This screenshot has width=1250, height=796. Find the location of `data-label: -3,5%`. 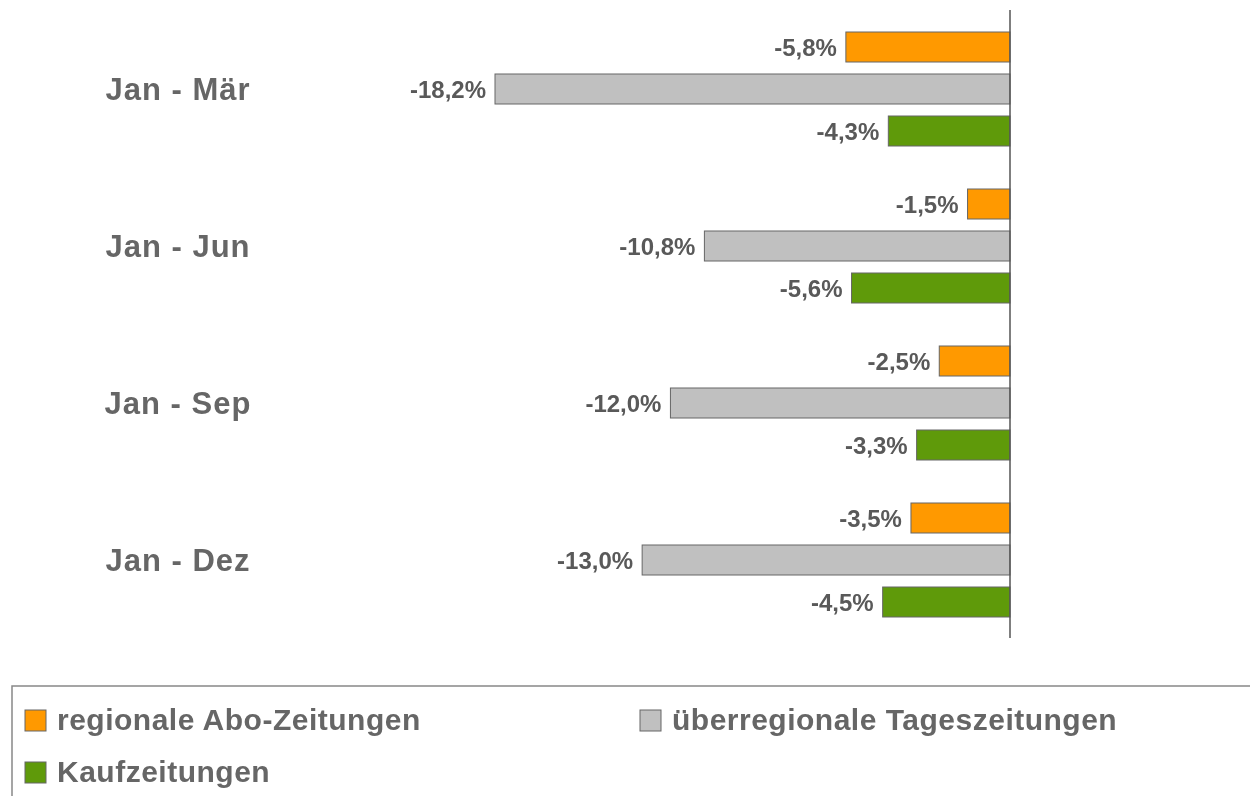

data-label: -3,5% is located at coordinates (870, 518).